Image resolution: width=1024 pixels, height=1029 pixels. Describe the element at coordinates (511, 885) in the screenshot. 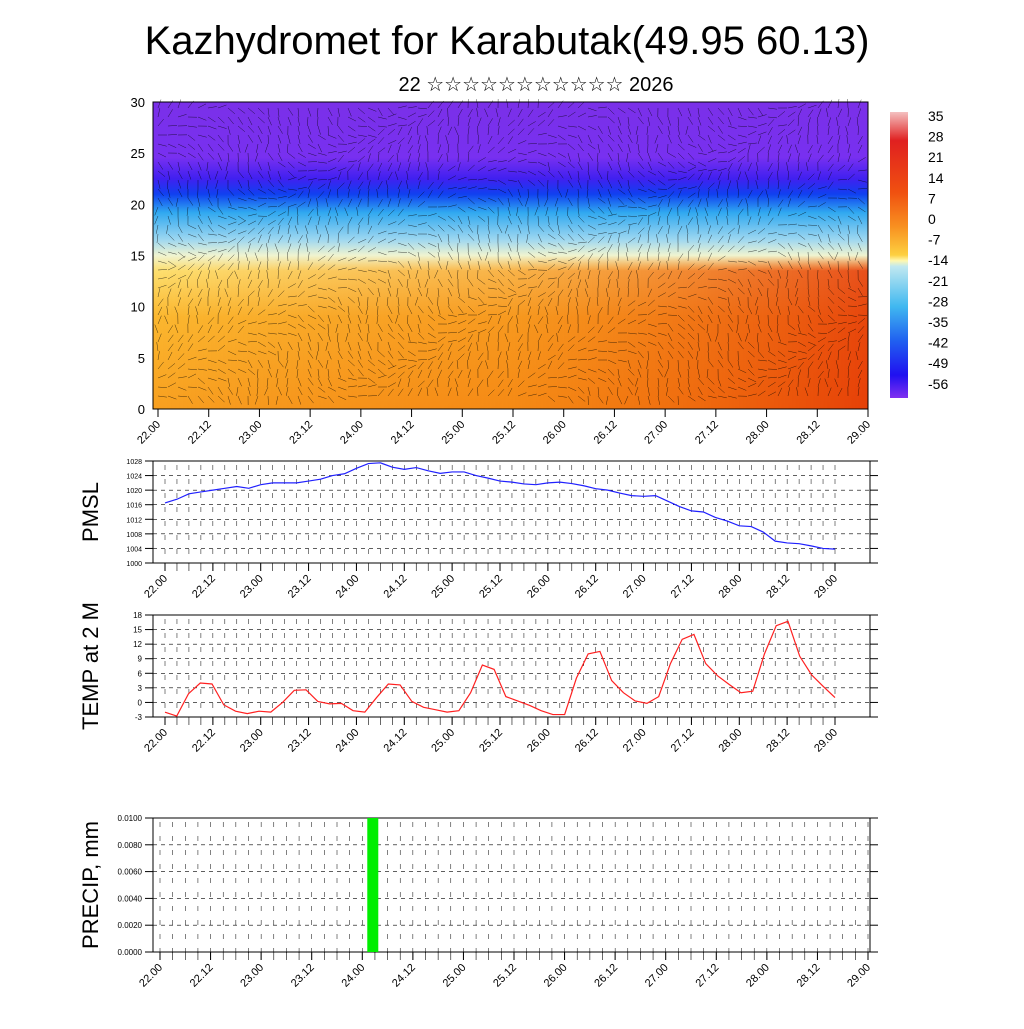

I see `precip-frame` at that location.